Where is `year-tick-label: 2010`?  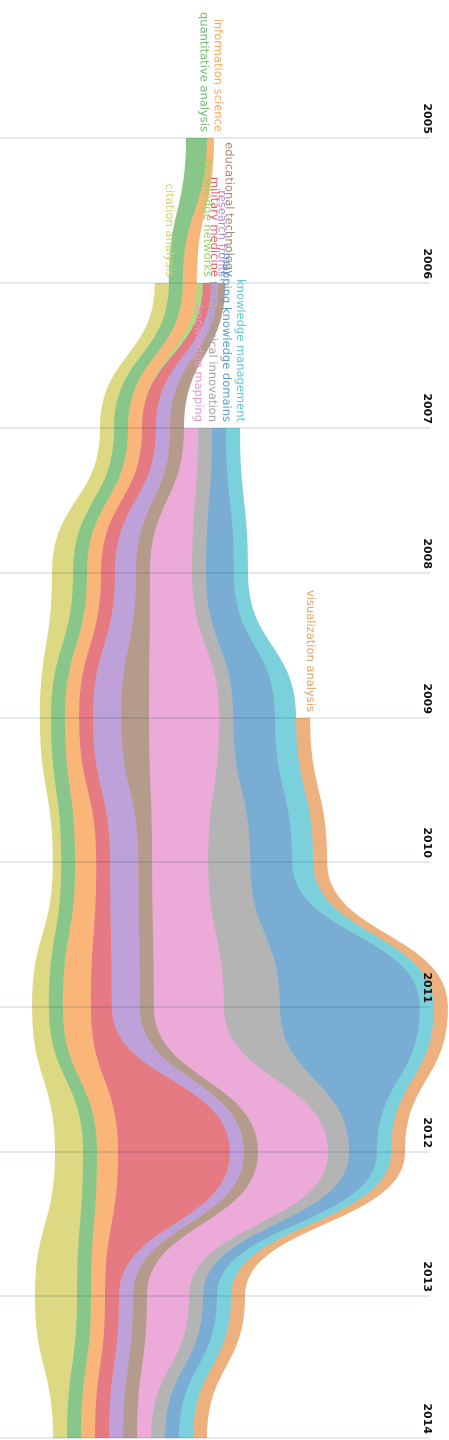 year-tick-label: 2010 is located at coordinates (427, 842).